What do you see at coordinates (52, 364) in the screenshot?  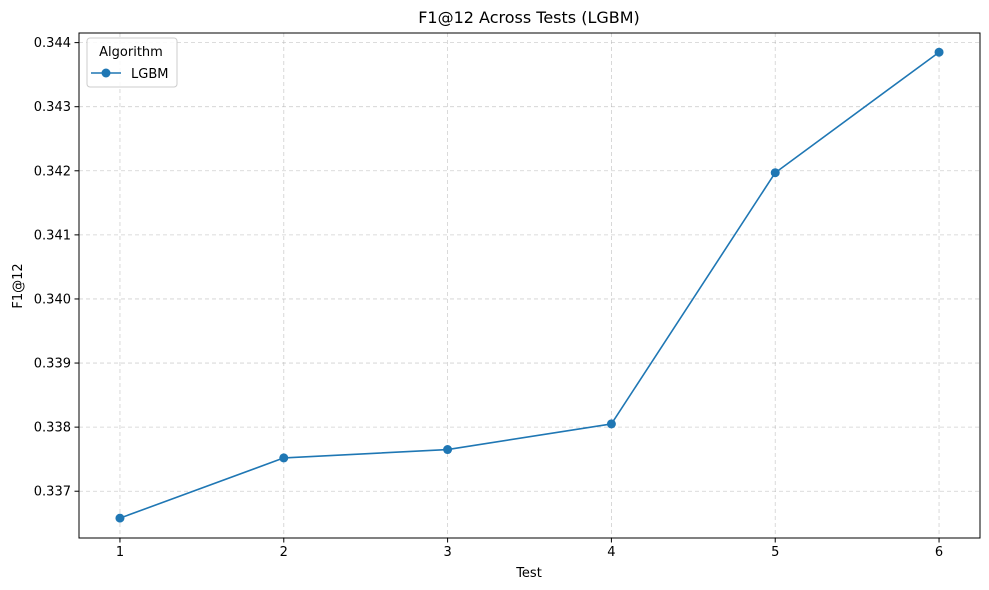 I see `y-tick-label: 0.339` at bounding box center [52, 364].